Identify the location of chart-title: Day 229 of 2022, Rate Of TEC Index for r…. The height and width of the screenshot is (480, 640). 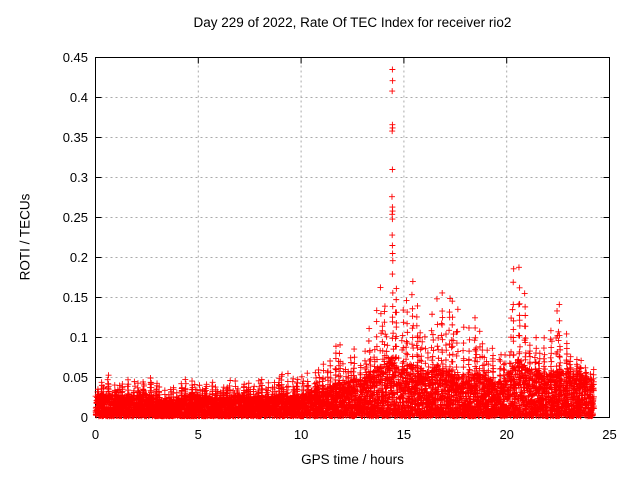
(352, 22).